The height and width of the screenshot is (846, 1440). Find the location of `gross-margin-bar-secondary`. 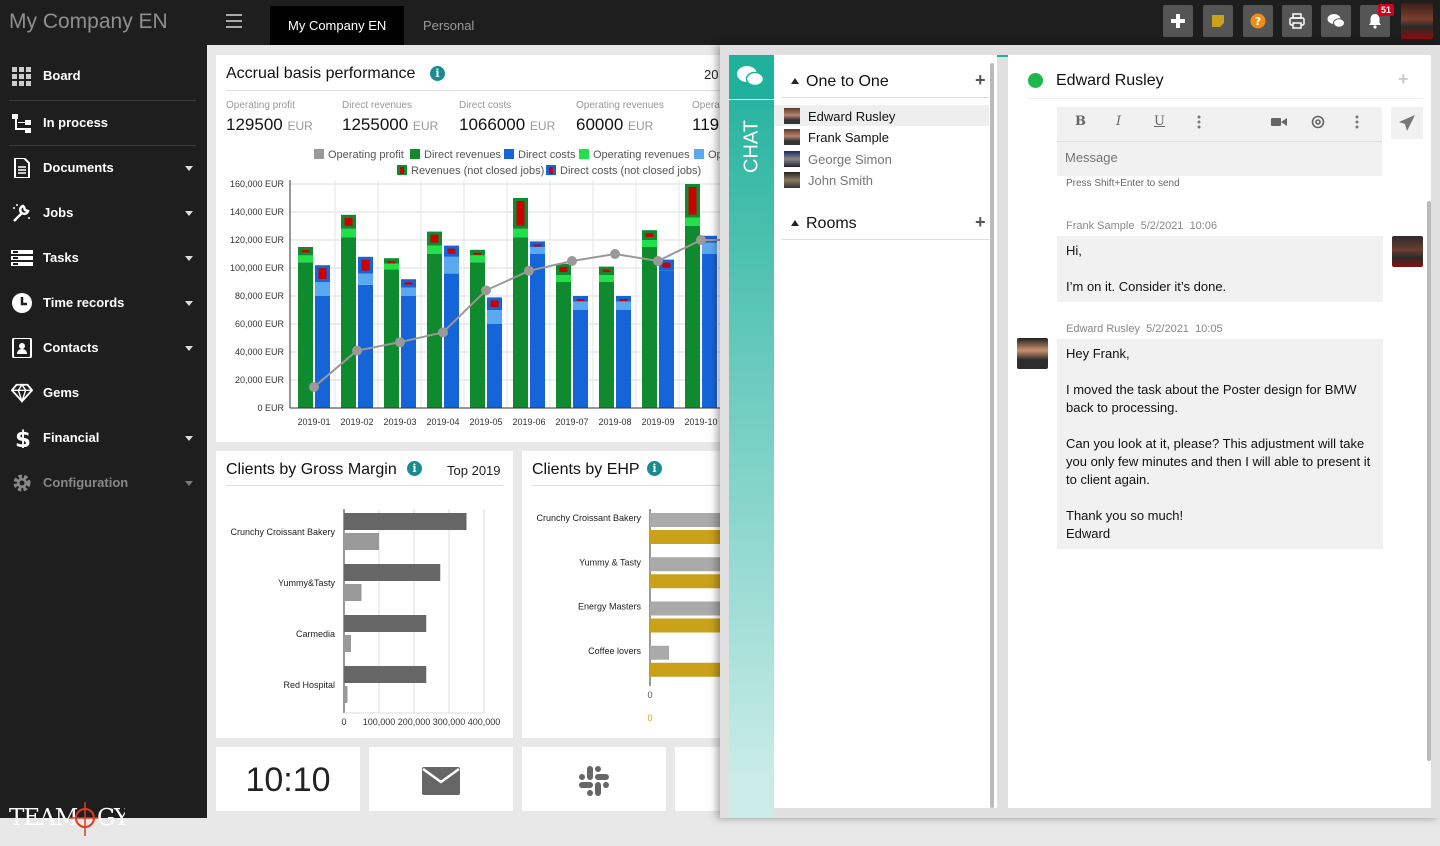

gross-margin-bar-secondary is located at coordinates (361, 541).